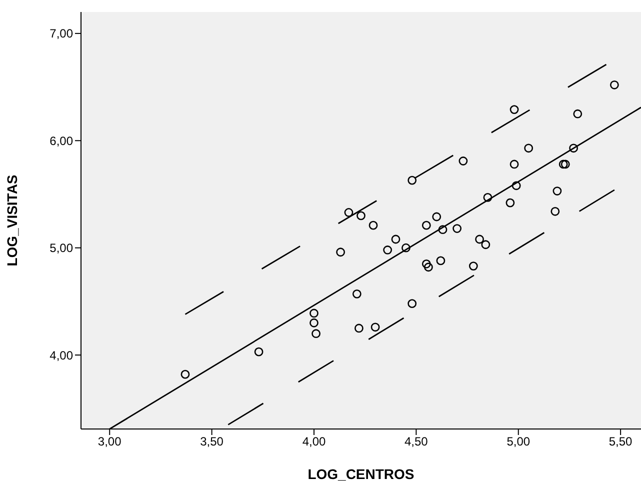 This screenshot has height=481, width=641. I want to click on x-tick-label: 5,00, so click(518, 441).